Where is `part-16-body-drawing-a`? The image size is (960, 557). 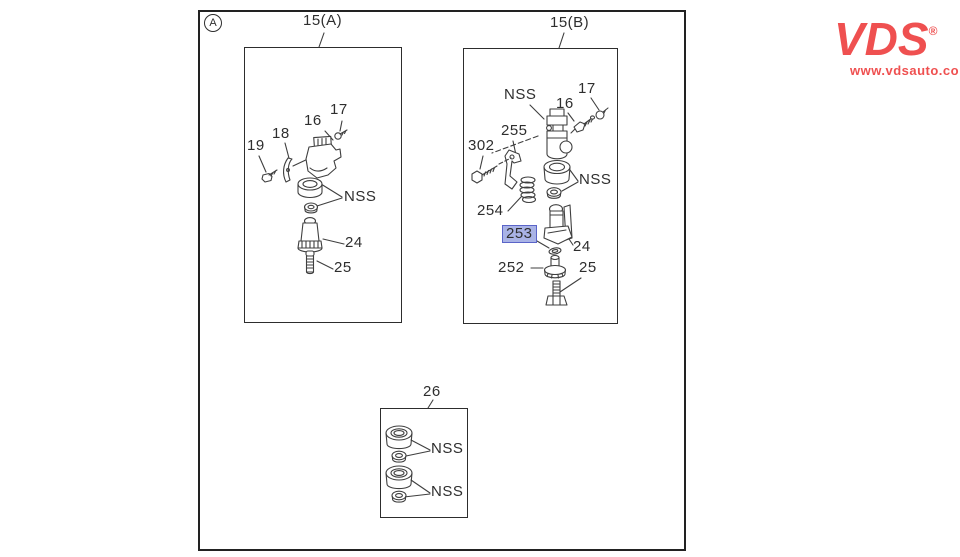 part-16-body-drawing-a is located at coordinates (323, 157).